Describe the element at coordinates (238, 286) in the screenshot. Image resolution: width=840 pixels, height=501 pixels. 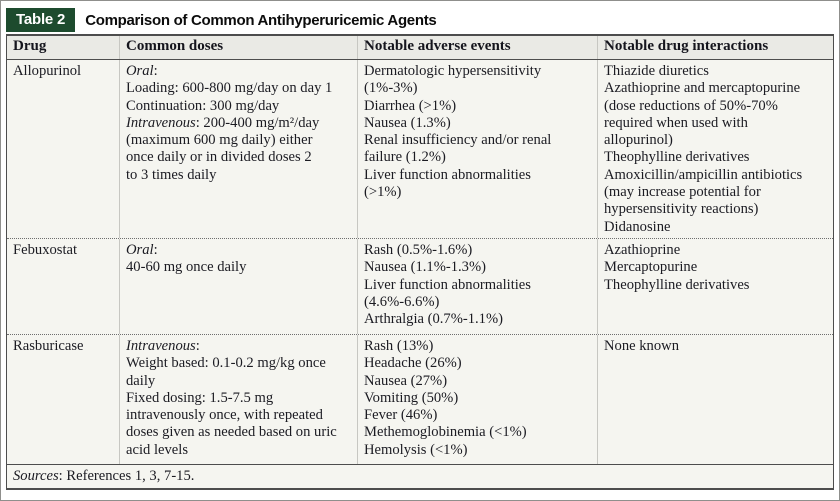
I see `common-doses-cell: Oral: 40-60 mg once daily` at that location.